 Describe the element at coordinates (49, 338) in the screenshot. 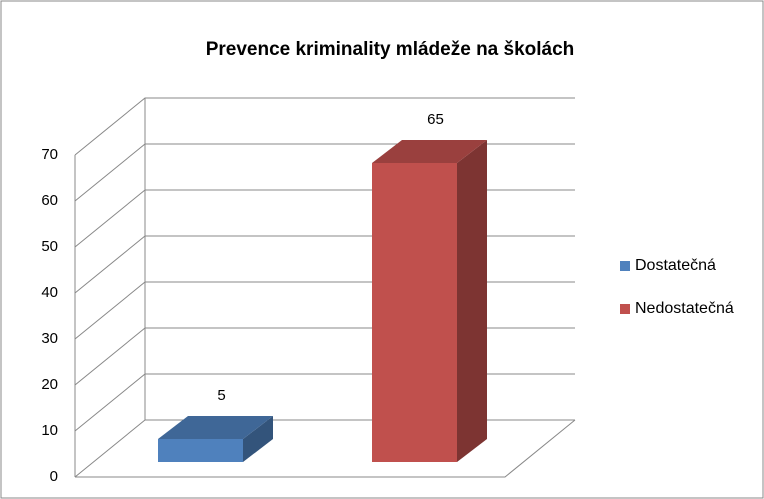

I see `y-tick-label: 30` at that location.